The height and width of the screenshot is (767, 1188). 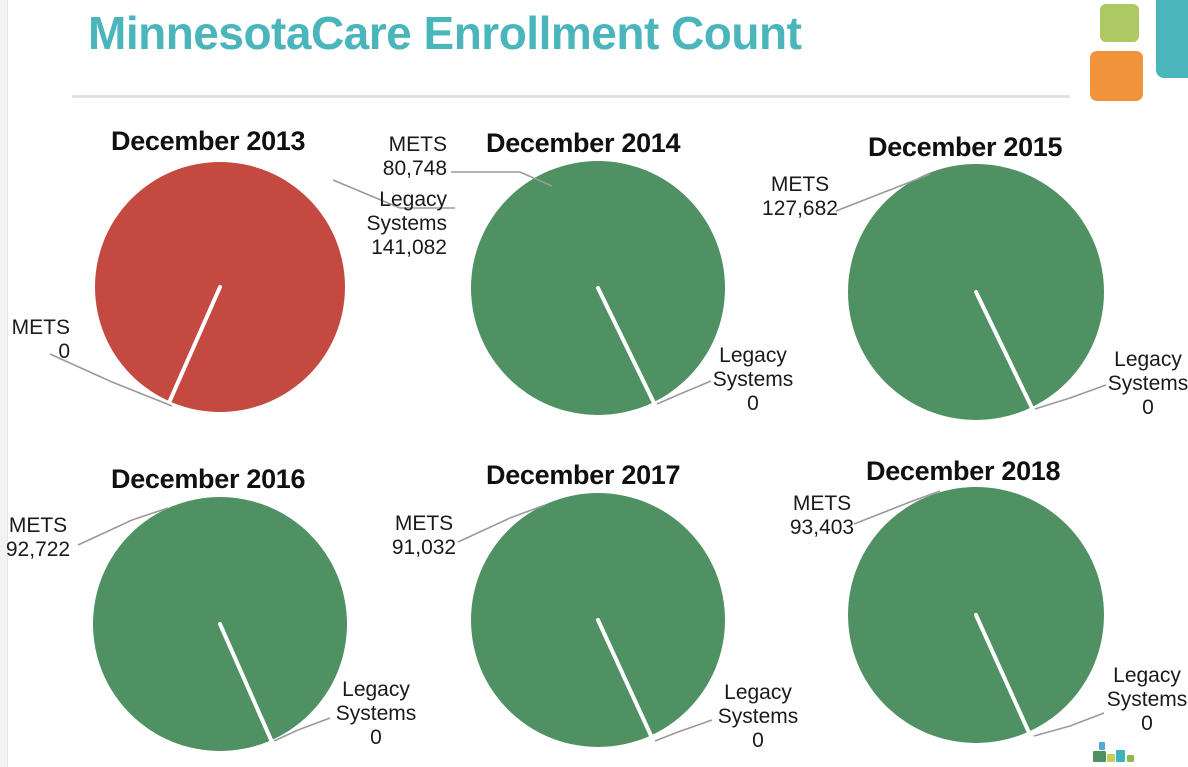 I want to click on pie-december-2014, so click(x=598, y=288).